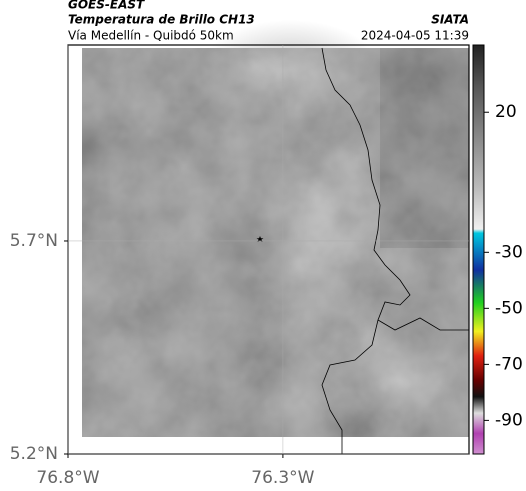  What do you see at coordinates (509, 420) in the screenshot?
I see `colorbar-tick-label: -90` at bounding box center [509, 420].